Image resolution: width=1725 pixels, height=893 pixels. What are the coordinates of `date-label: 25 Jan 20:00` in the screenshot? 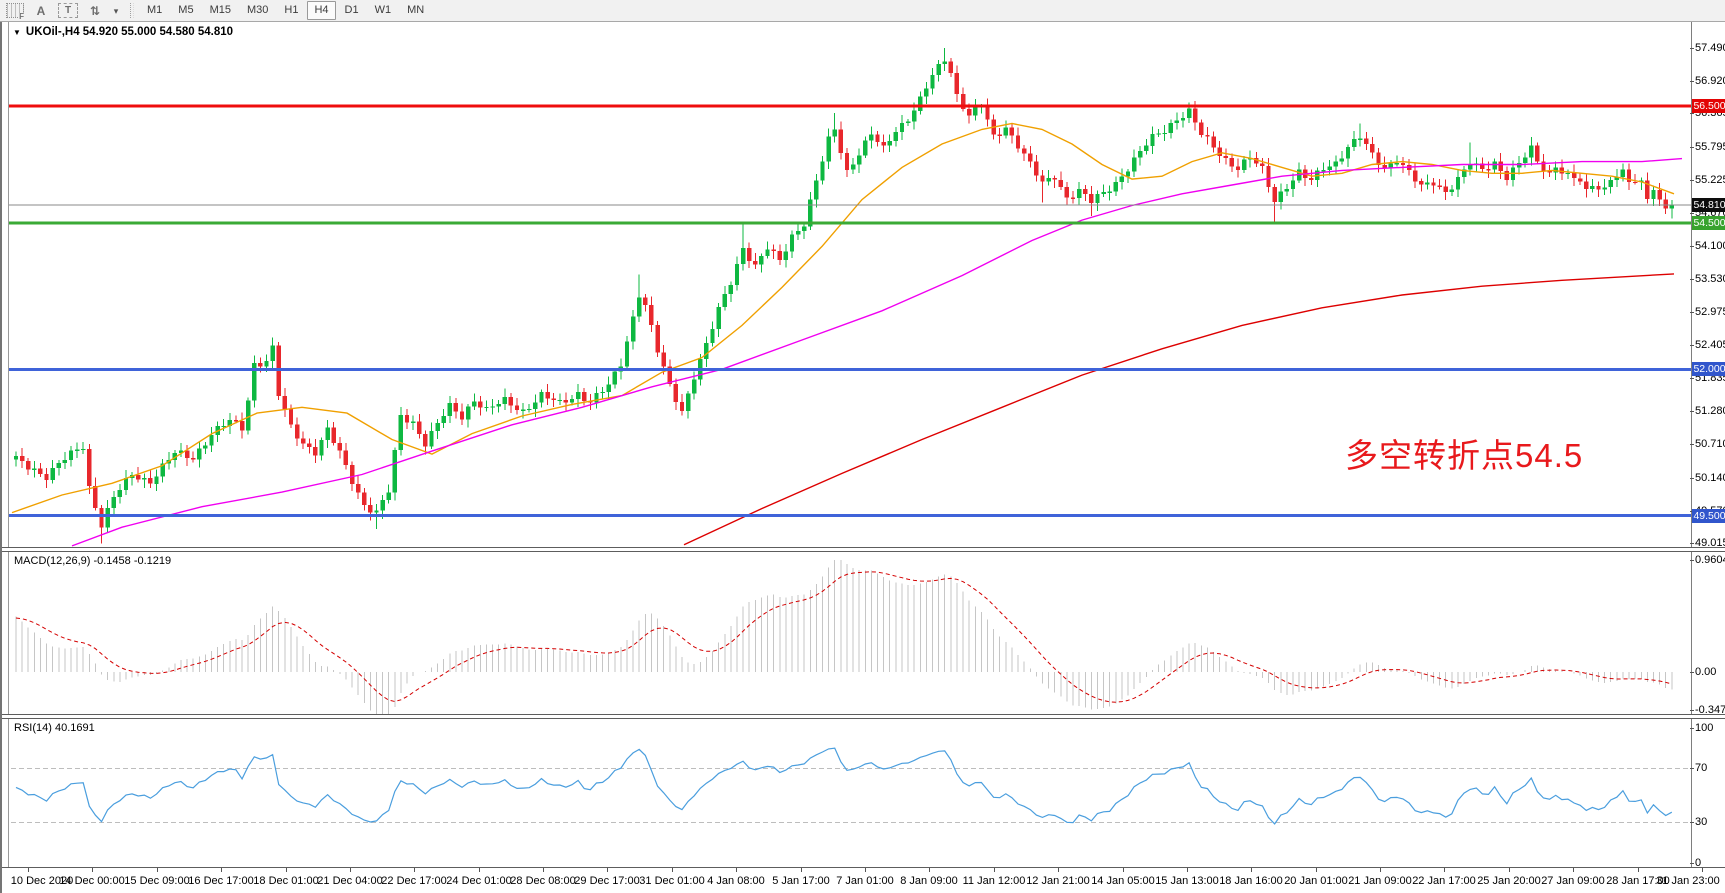 It's located at (1509, 881).